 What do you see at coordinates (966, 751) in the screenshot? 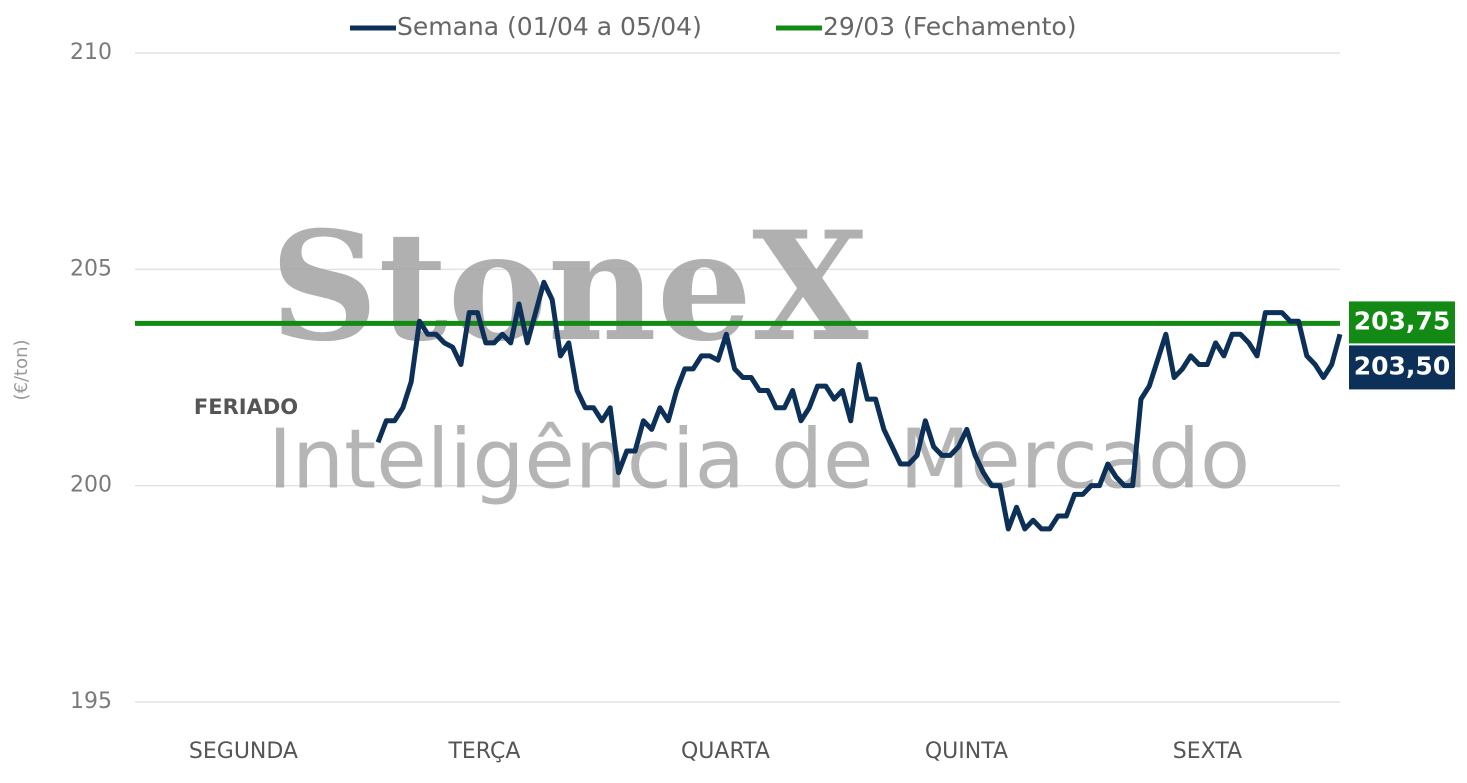
I see `x-tick-label: QUINTA` at bounding box center [966, 751].